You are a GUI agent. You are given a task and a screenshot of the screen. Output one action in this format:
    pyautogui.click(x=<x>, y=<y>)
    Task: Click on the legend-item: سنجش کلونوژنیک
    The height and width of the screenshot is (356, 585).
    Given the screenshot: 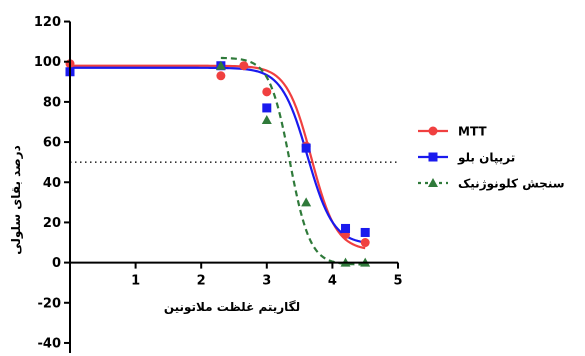 What is the action you would take?
    pyautogui.click(x=491, y=184)
    